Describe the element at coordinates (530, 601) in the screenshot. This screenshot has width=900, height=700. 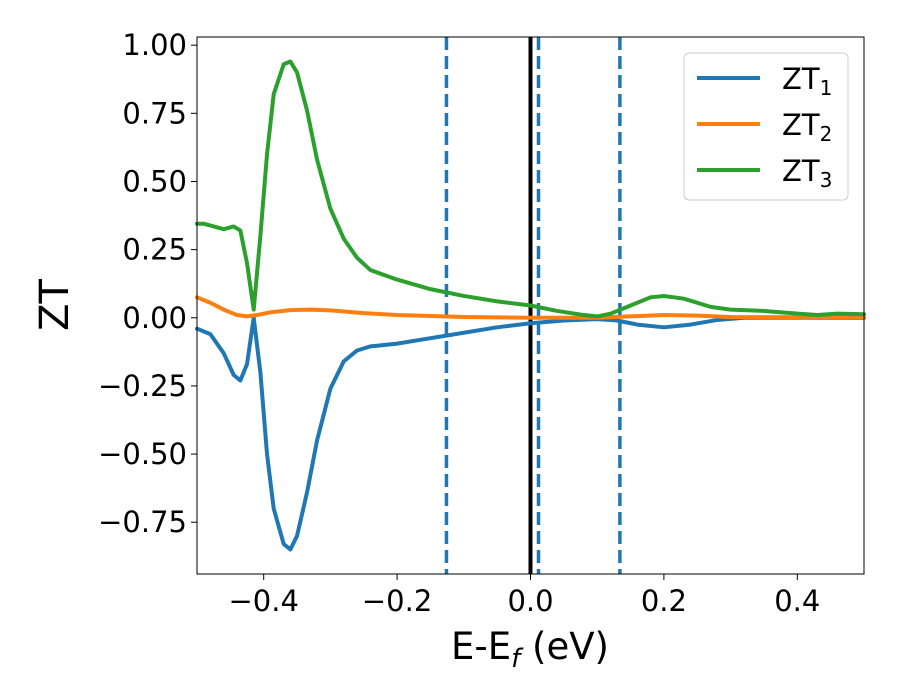
I see `x-tick-label: 0.0` at that location.